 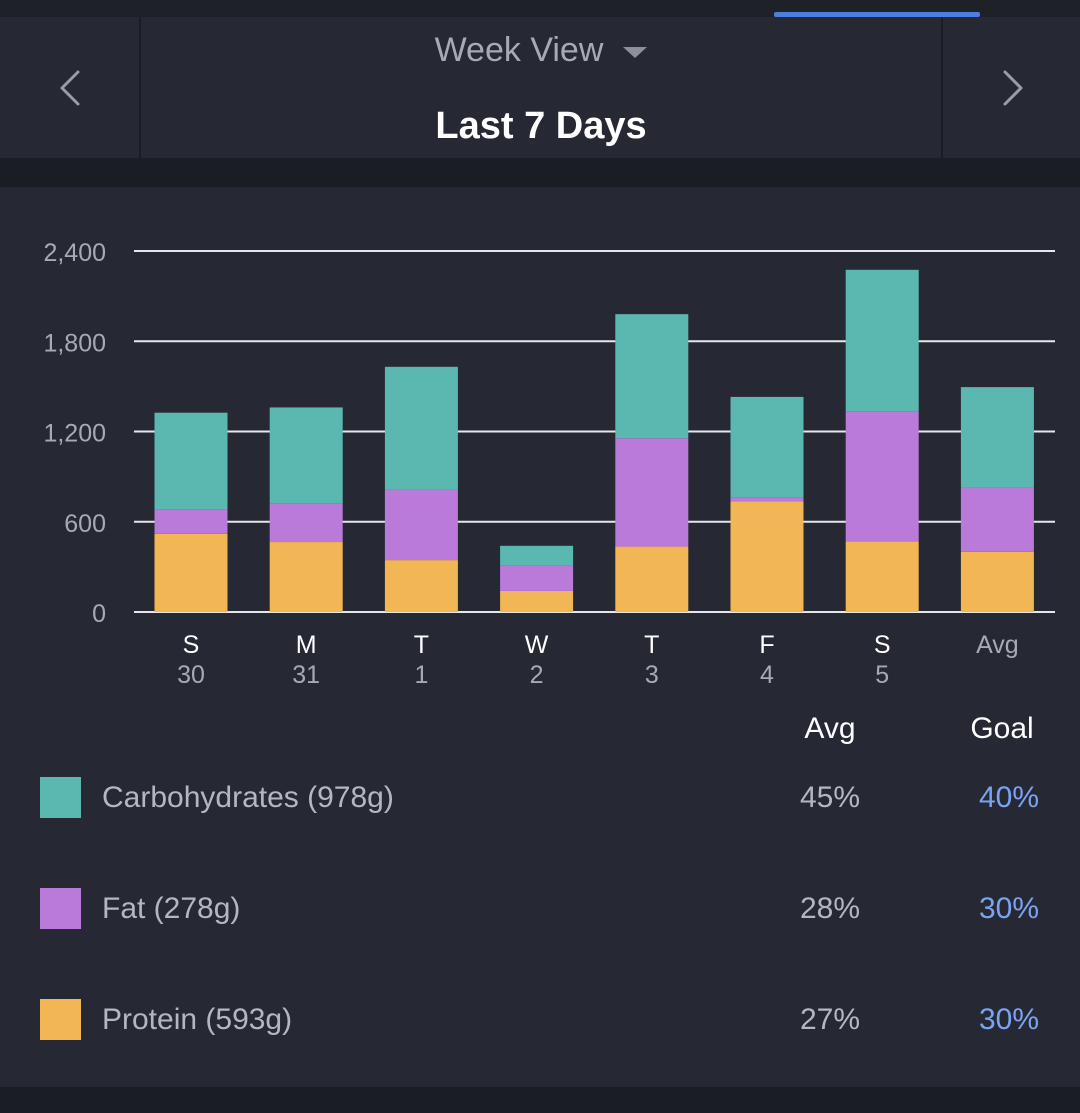 What do you see at coordinates (60, 908) in the screenshot?
I see `fat-swatch` at bounding box center [60, 908].